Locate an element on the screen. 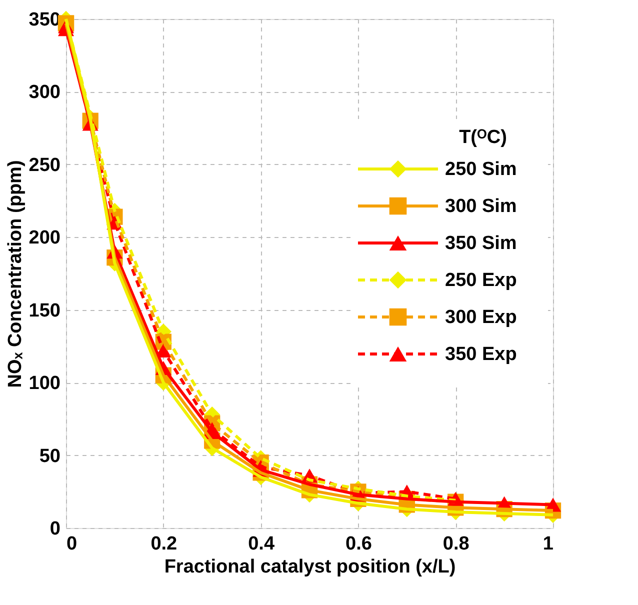 This screenshot has height=605, width=638. legend-label: 300 Exp is located at coordinates (481, 317).